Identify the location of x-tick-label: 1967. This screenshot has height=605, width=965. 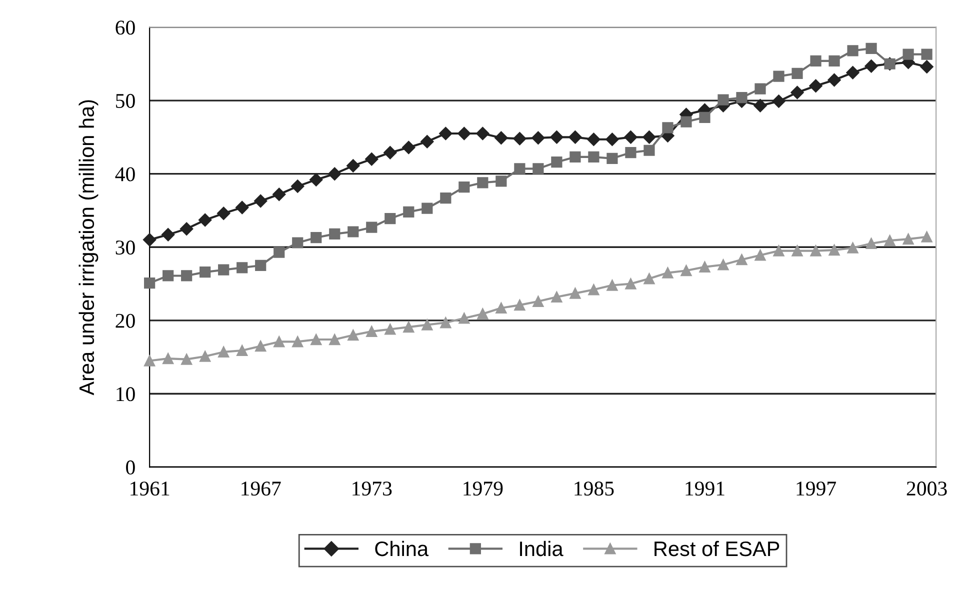
(261, 489).